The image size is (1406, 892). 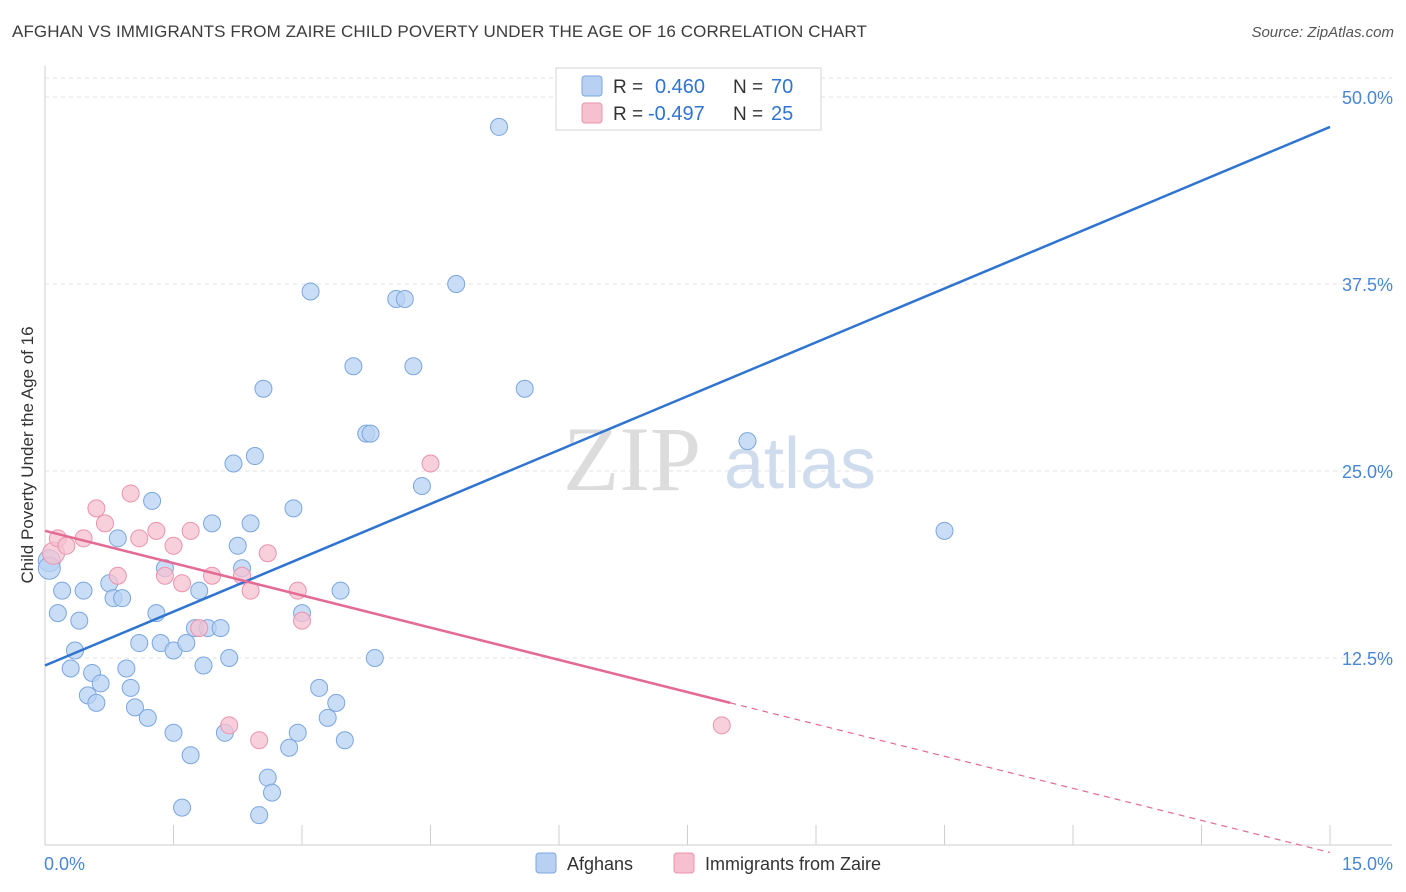 I want to click on bottom-legend-swatch-zaire, so click(x=684, y=863).